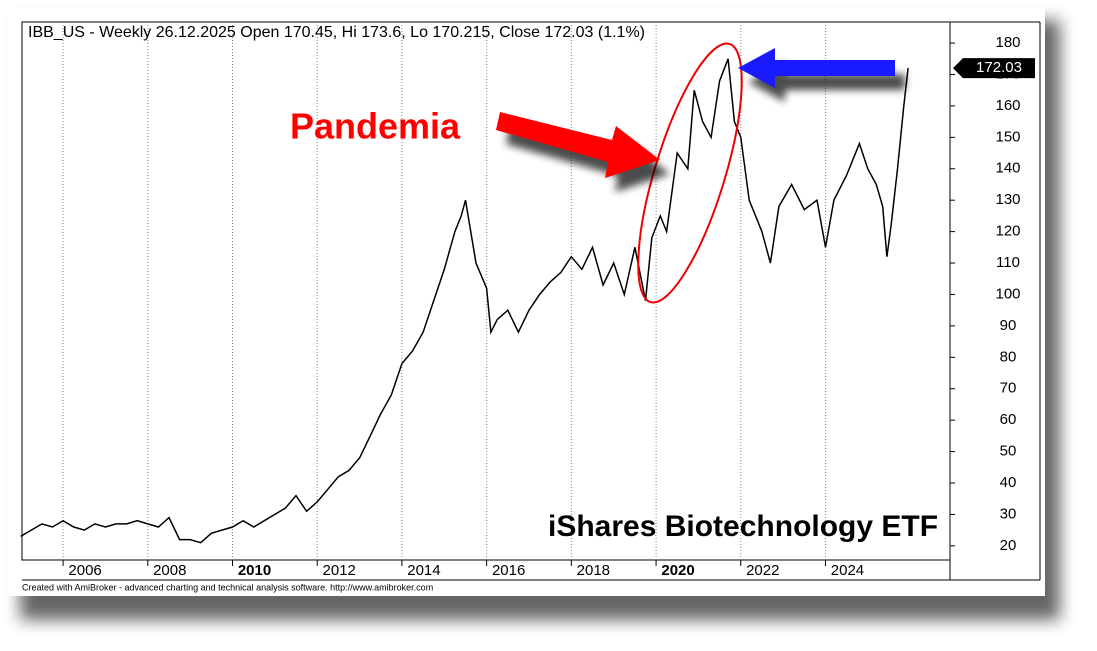 The width and height of the screenshot is (1097, 651). Describe the element at coordinates (1007, 105) in the screenshot. I see `y-tick-label: 160` at that location.